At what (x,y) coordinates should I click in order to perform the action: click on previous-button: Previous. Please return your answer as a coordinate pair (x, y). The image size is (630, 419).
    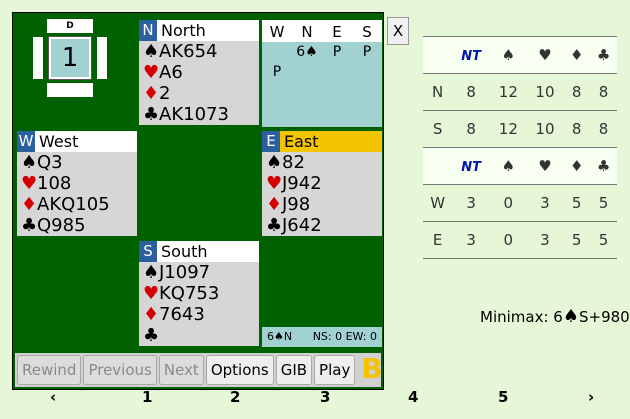
    Looking at the image, I should click on (120, 370).